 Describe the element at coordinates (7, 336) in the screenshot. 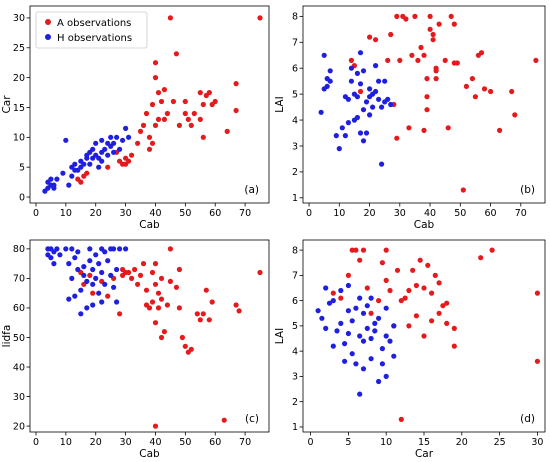

I see `y-axis-label: lidfa` at that location.